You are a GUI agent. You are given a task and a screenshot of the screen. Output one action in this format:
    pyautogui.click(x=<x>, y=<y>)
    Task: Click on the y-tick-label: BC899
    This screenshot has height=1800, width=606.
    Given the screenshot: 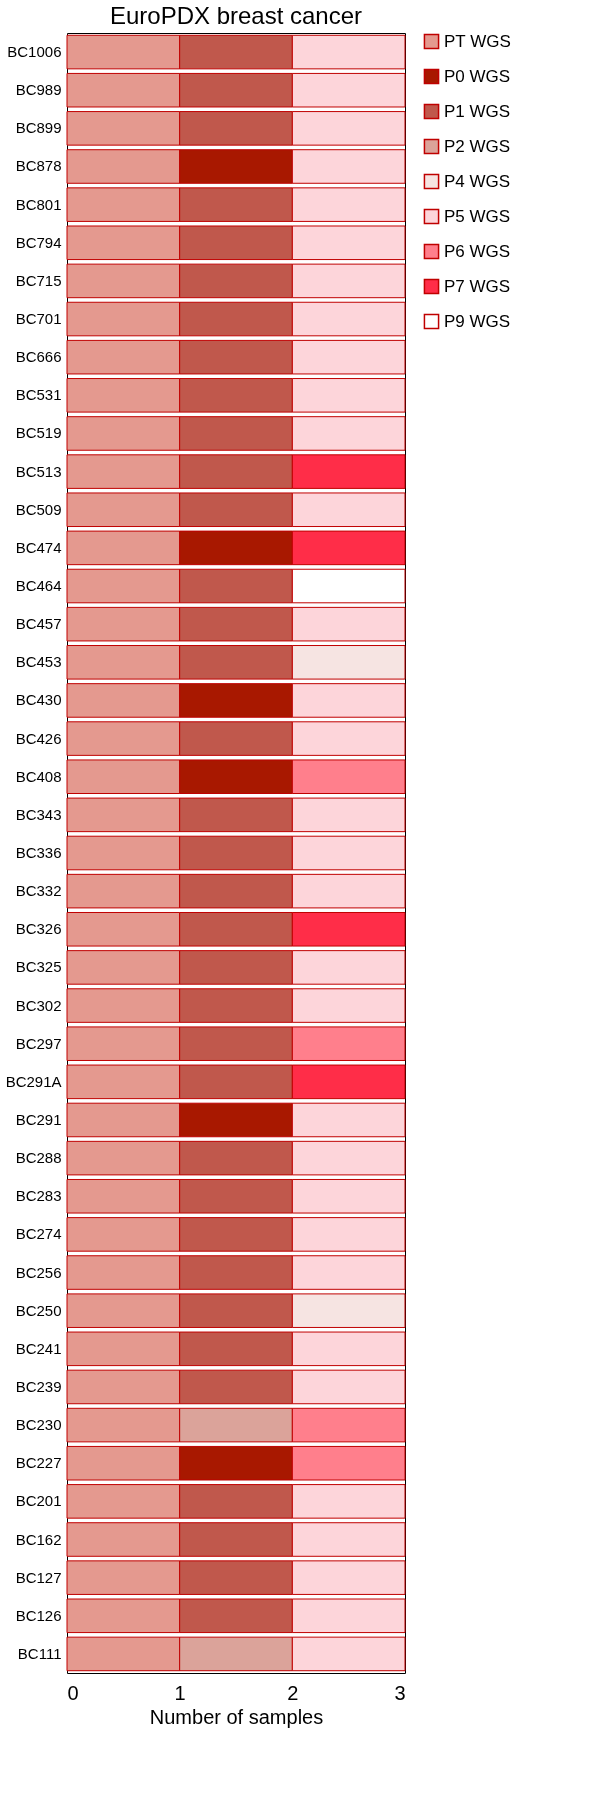 What is the action you would take?
    pyautogui.click(x=38, y=128)
    